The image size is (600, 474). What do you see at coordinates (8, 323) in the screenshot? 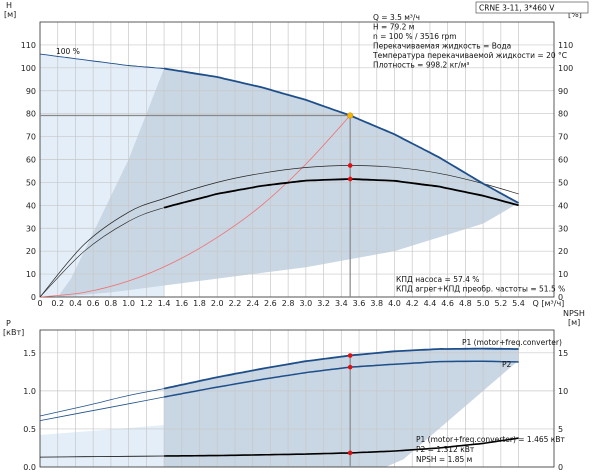
I see `y-left-axis-title-power: P` at bounding box center [8, 323].